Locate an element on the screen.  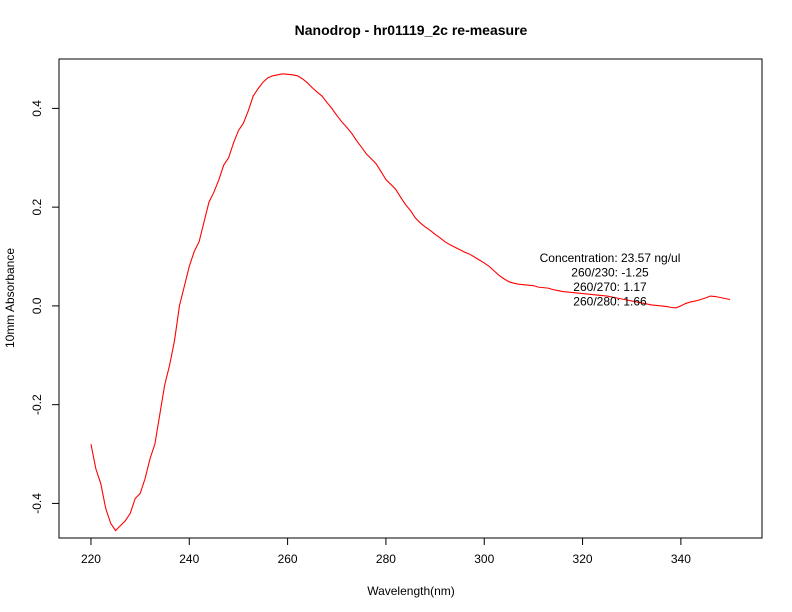
y-tick-label: 0.2 is located at coordinates (37, 206).